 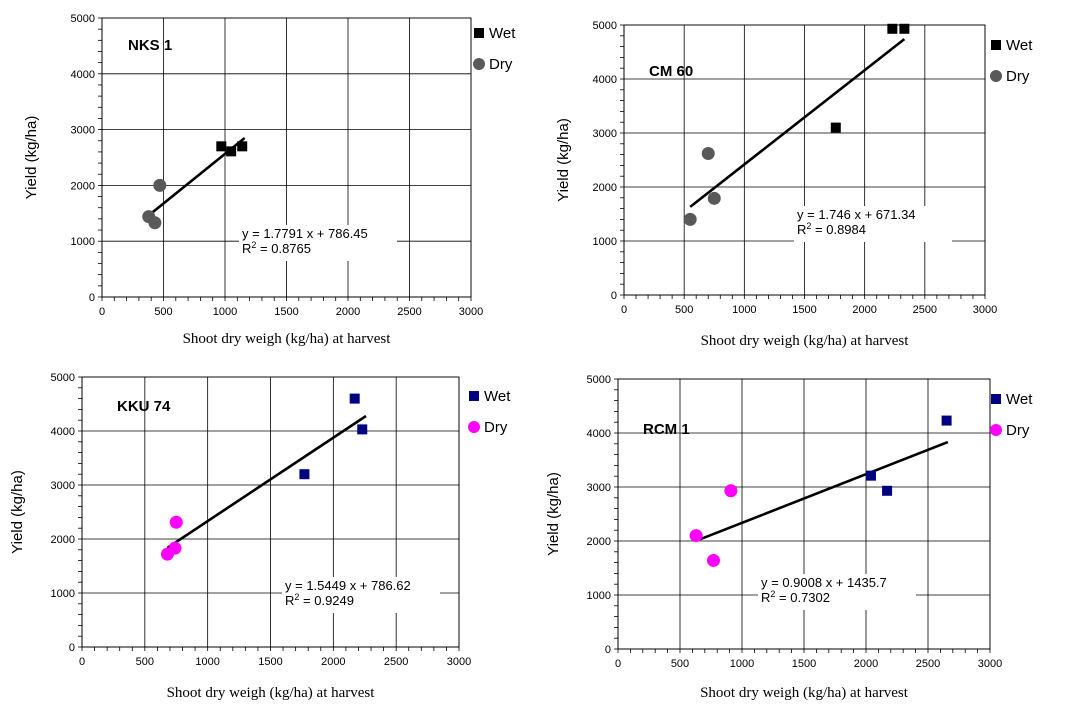 What do you see at coordinates (305, 233) in the screenshot?
I see `regression-equation: y = 1.7791 x + 786.45` at bounding box center [305, 233].